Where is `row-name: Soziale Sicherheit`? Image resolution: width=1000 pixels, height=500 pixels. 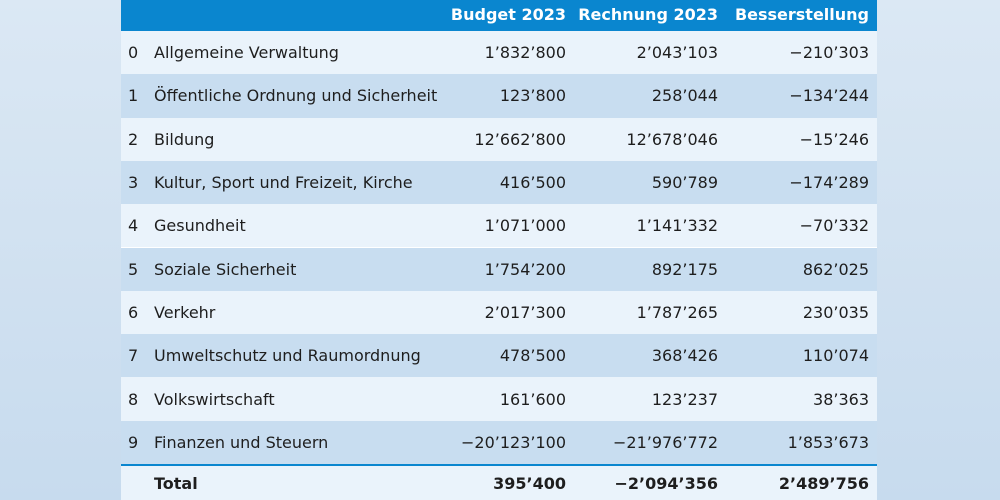
row-name: Soziale Sicherheit is located at coordinates (225, 269).